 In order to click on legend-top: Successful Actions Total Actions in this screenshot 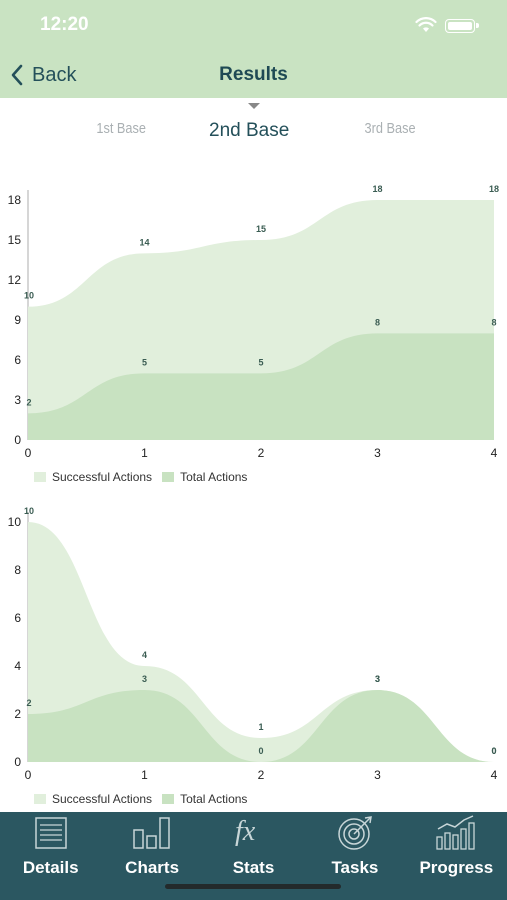, I will do `click(145, 477)`.